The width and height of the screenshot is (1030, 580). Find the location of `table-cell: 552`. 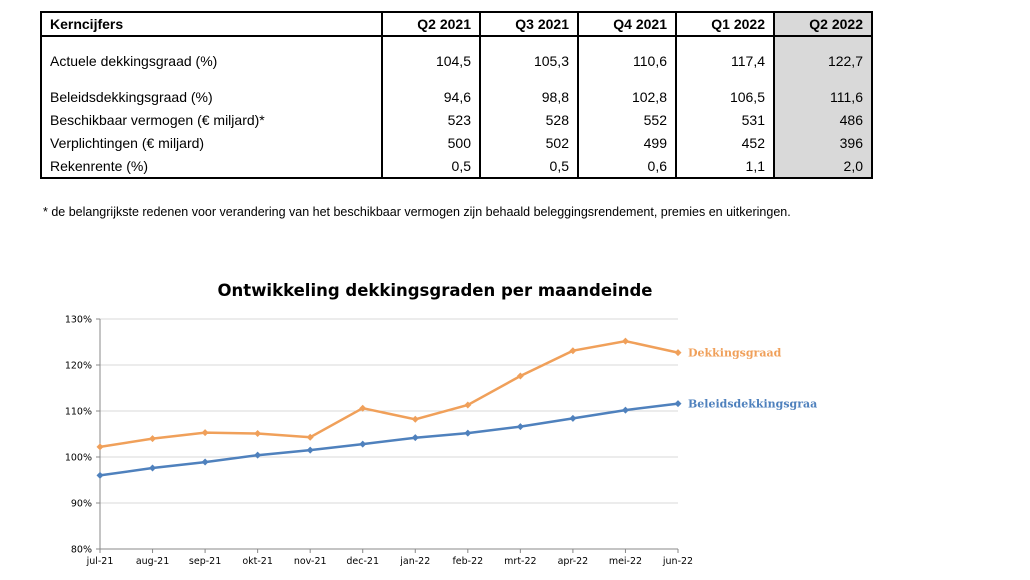

table-cell: 552 is located at coordinates (627, 119).